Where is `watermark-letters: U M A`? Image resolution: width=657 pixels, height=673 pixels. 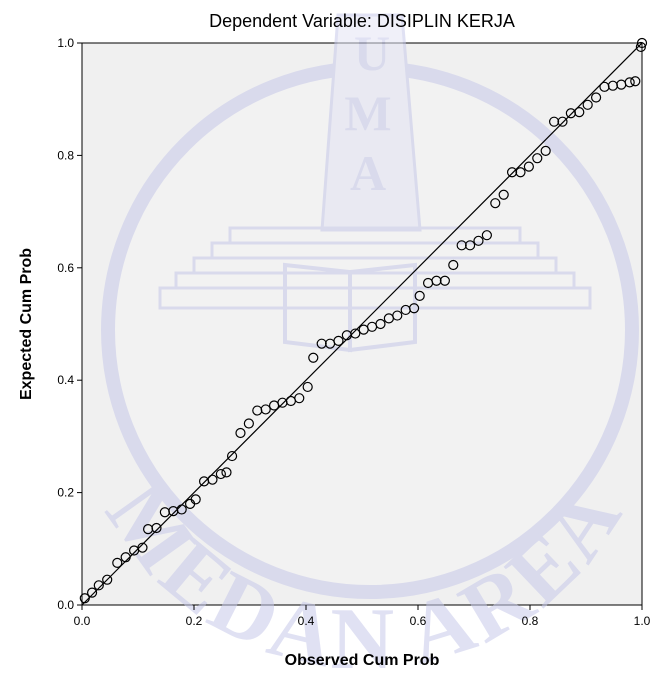
watermark-letters: U M A is located at coordinates (367, 113).